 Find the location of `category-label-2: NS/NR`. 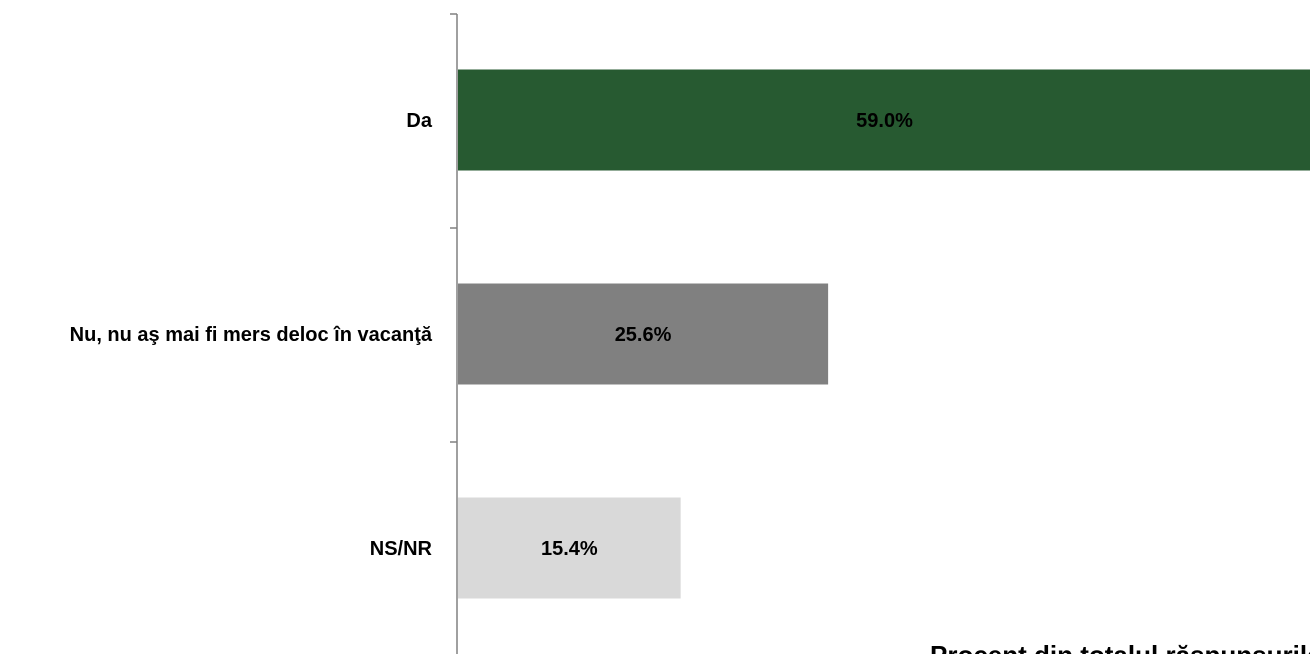

category-label-2: NS/NR is located at coordinates (401, 549).